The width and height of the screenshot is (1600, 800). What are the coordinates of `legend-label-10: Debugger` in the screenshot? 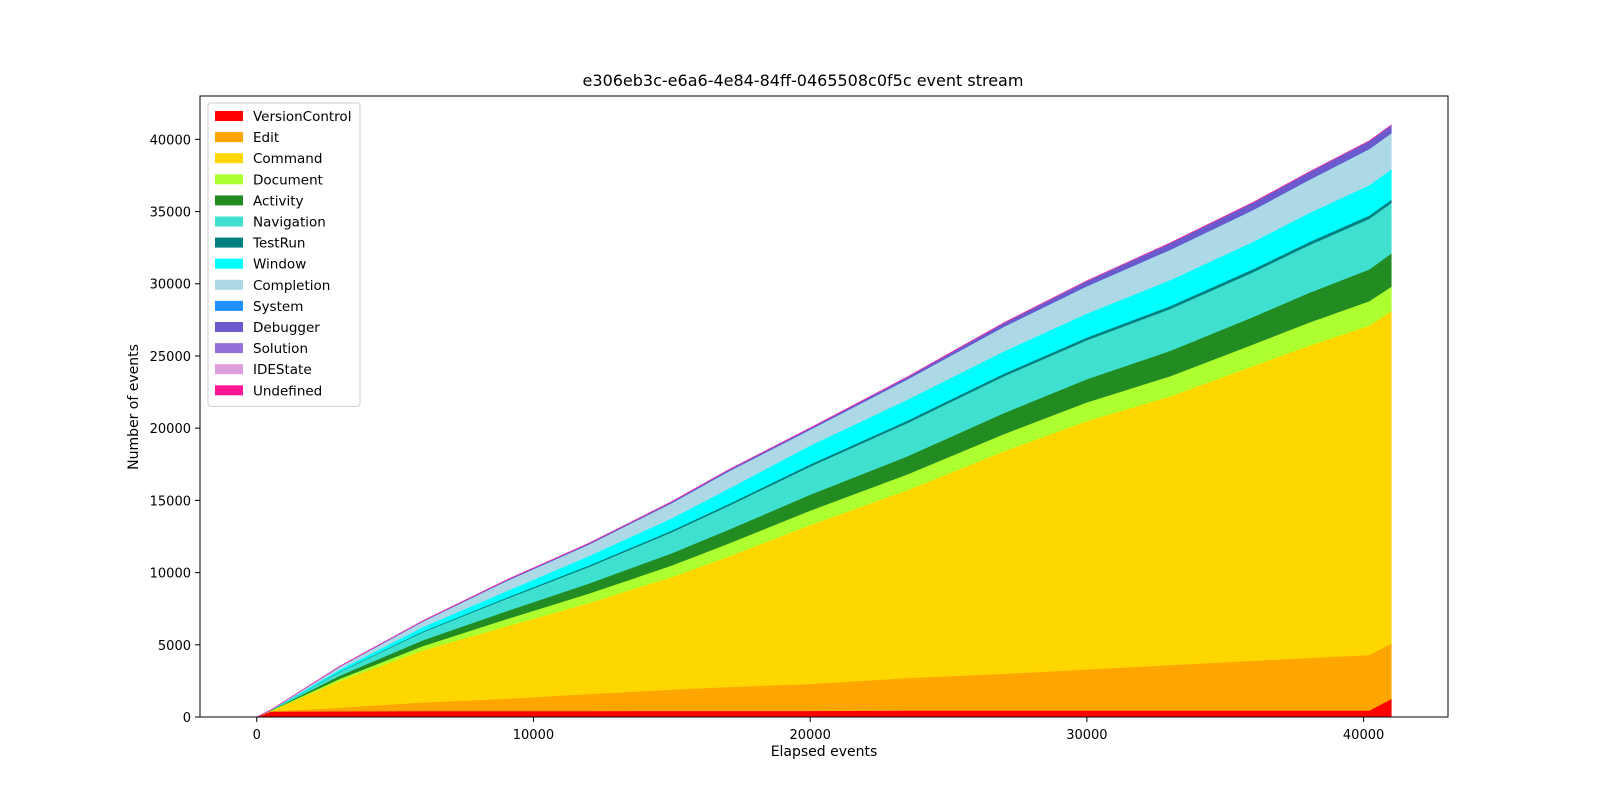 It's located at (286, 328).